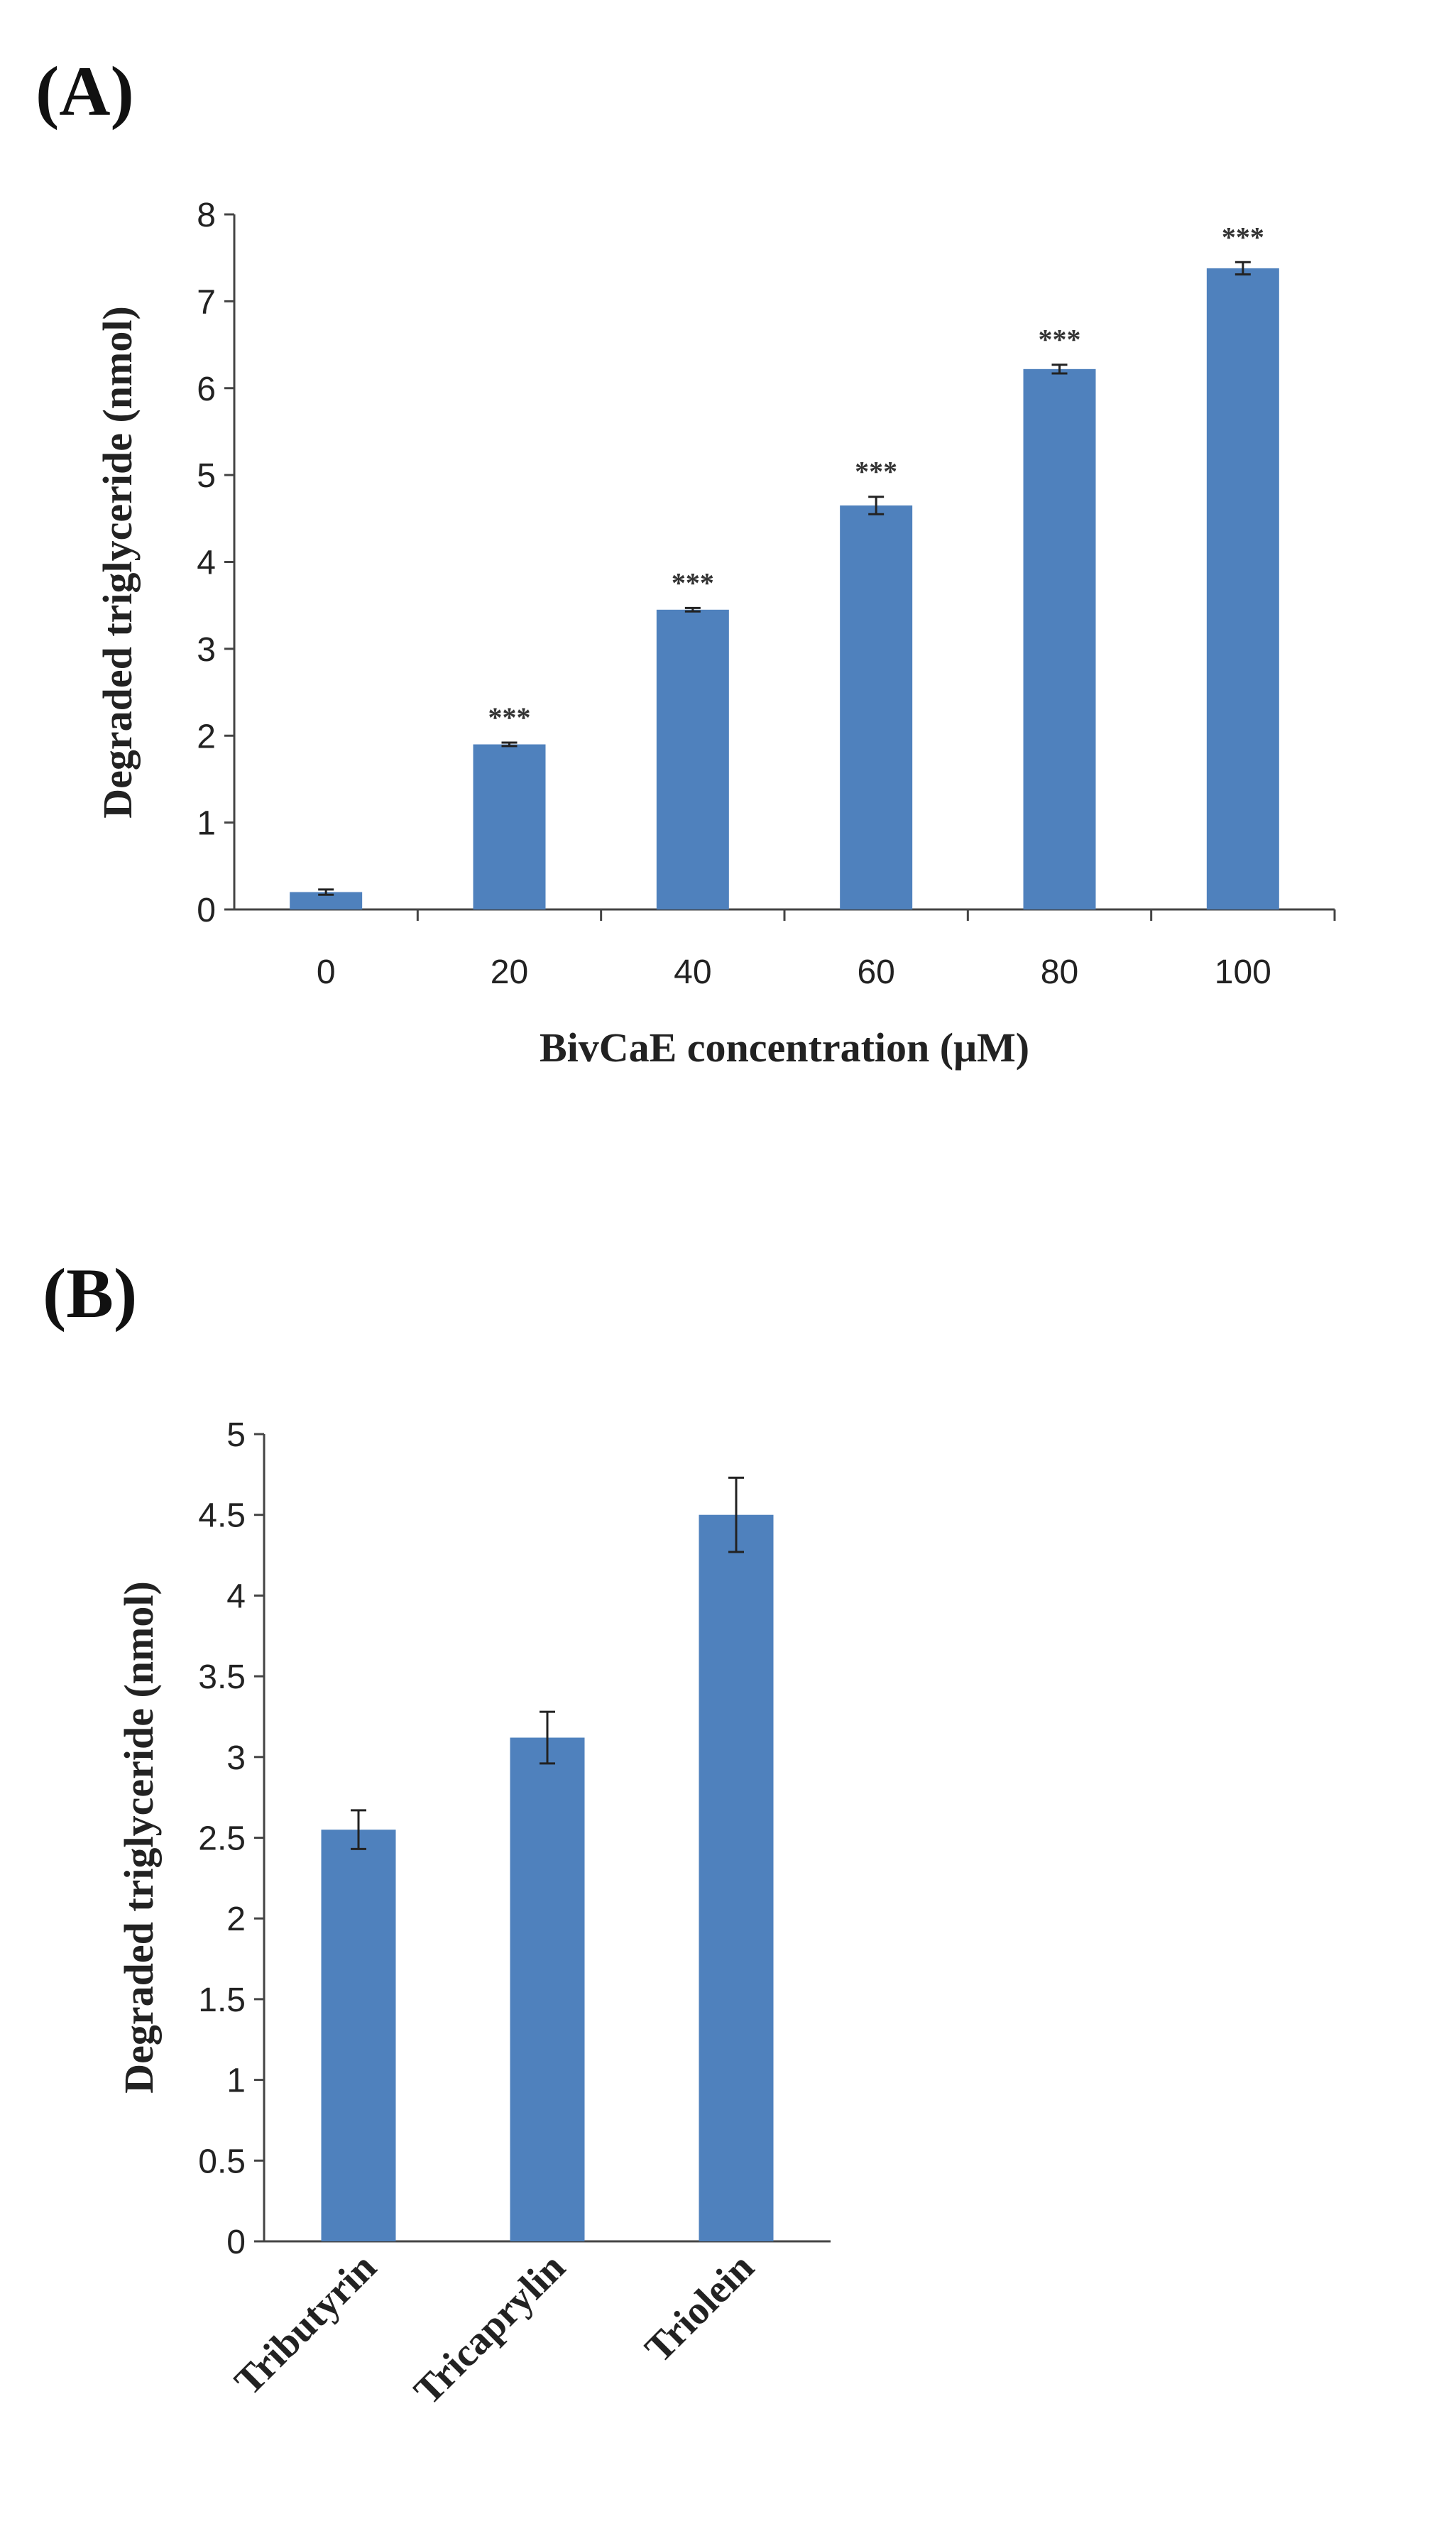 This screenshot has width=1456, height=2531. Describe the element at coordinates (222, 2000) in the screenshot. I see `y-tick-label: 1.5` at that location.